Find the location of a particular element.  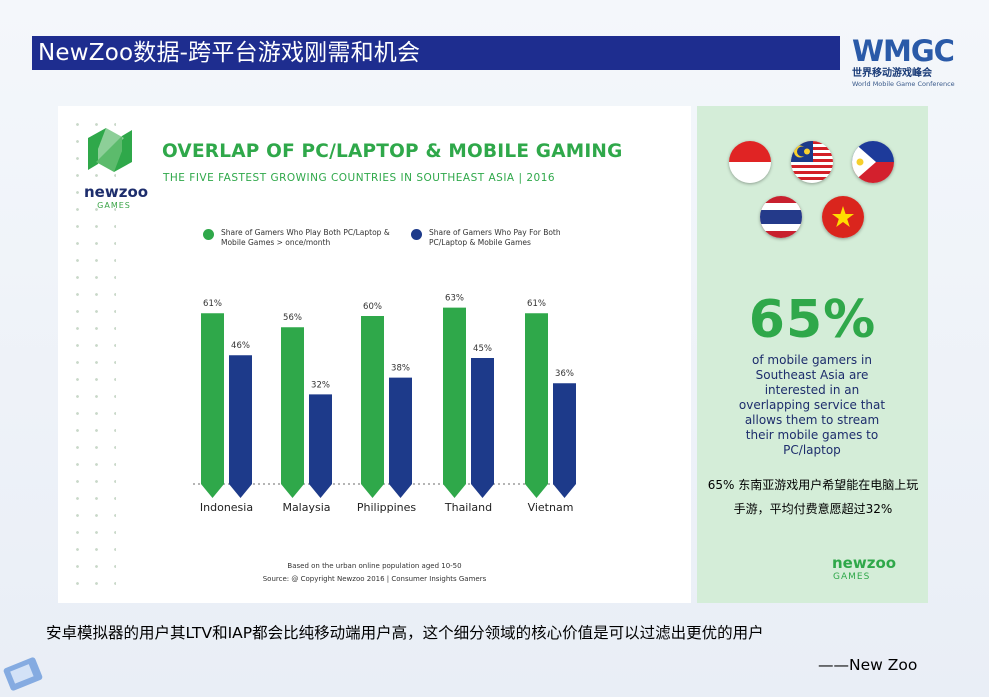

bar-pay-philippines is located at coordinates (400, 437).